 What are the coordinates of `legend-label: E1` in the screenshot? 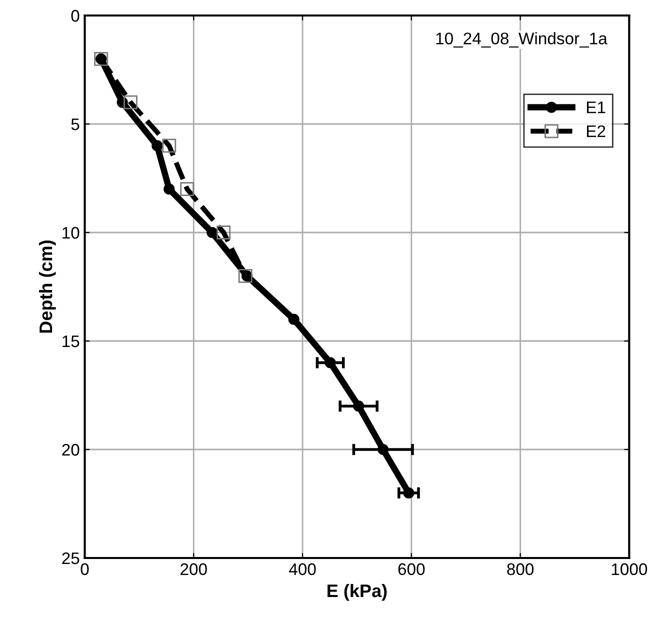 It's located at (596, 108).